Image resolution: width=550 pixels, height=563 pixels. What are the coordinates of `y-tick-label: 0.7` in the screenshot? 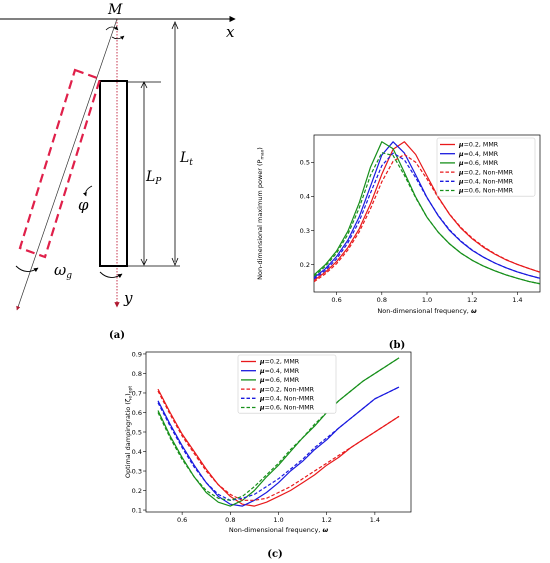 It's located at (137, 393).